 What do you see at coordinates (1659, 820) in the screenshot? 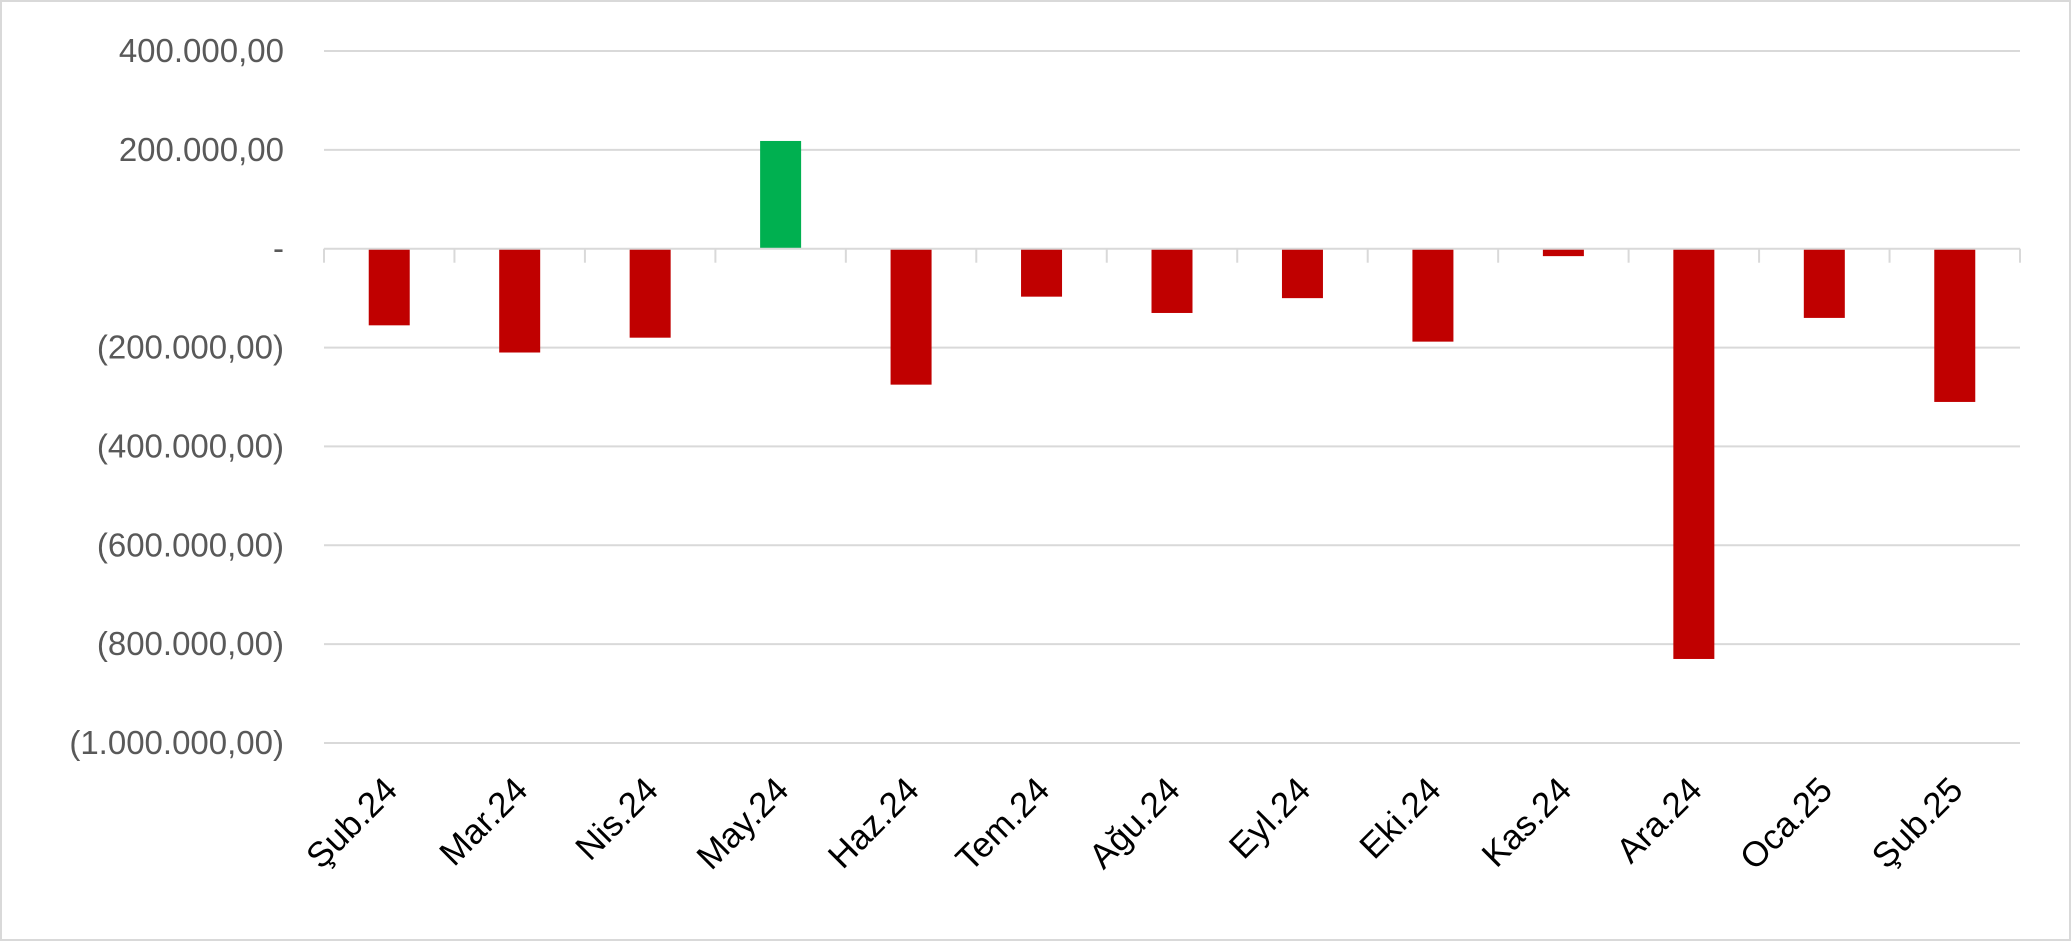
I see `x-tick-label: Ara.24` at bounding box center [1659, 820].